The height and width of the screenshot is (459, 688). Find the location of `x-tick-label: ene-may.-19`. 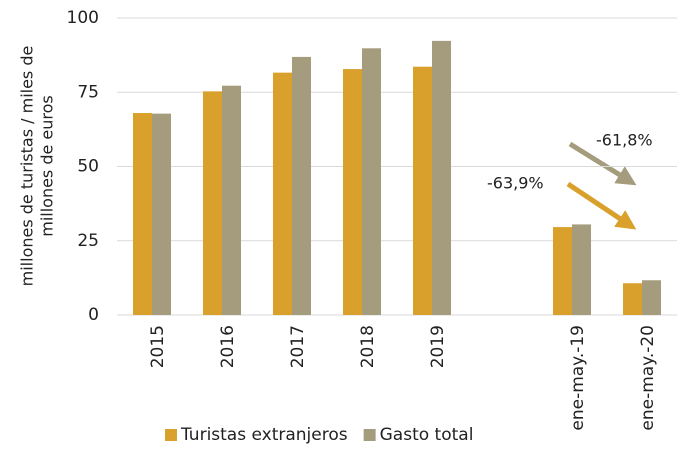

x-tick-label: ene-may.-19 is located at coordinates (578, 378).